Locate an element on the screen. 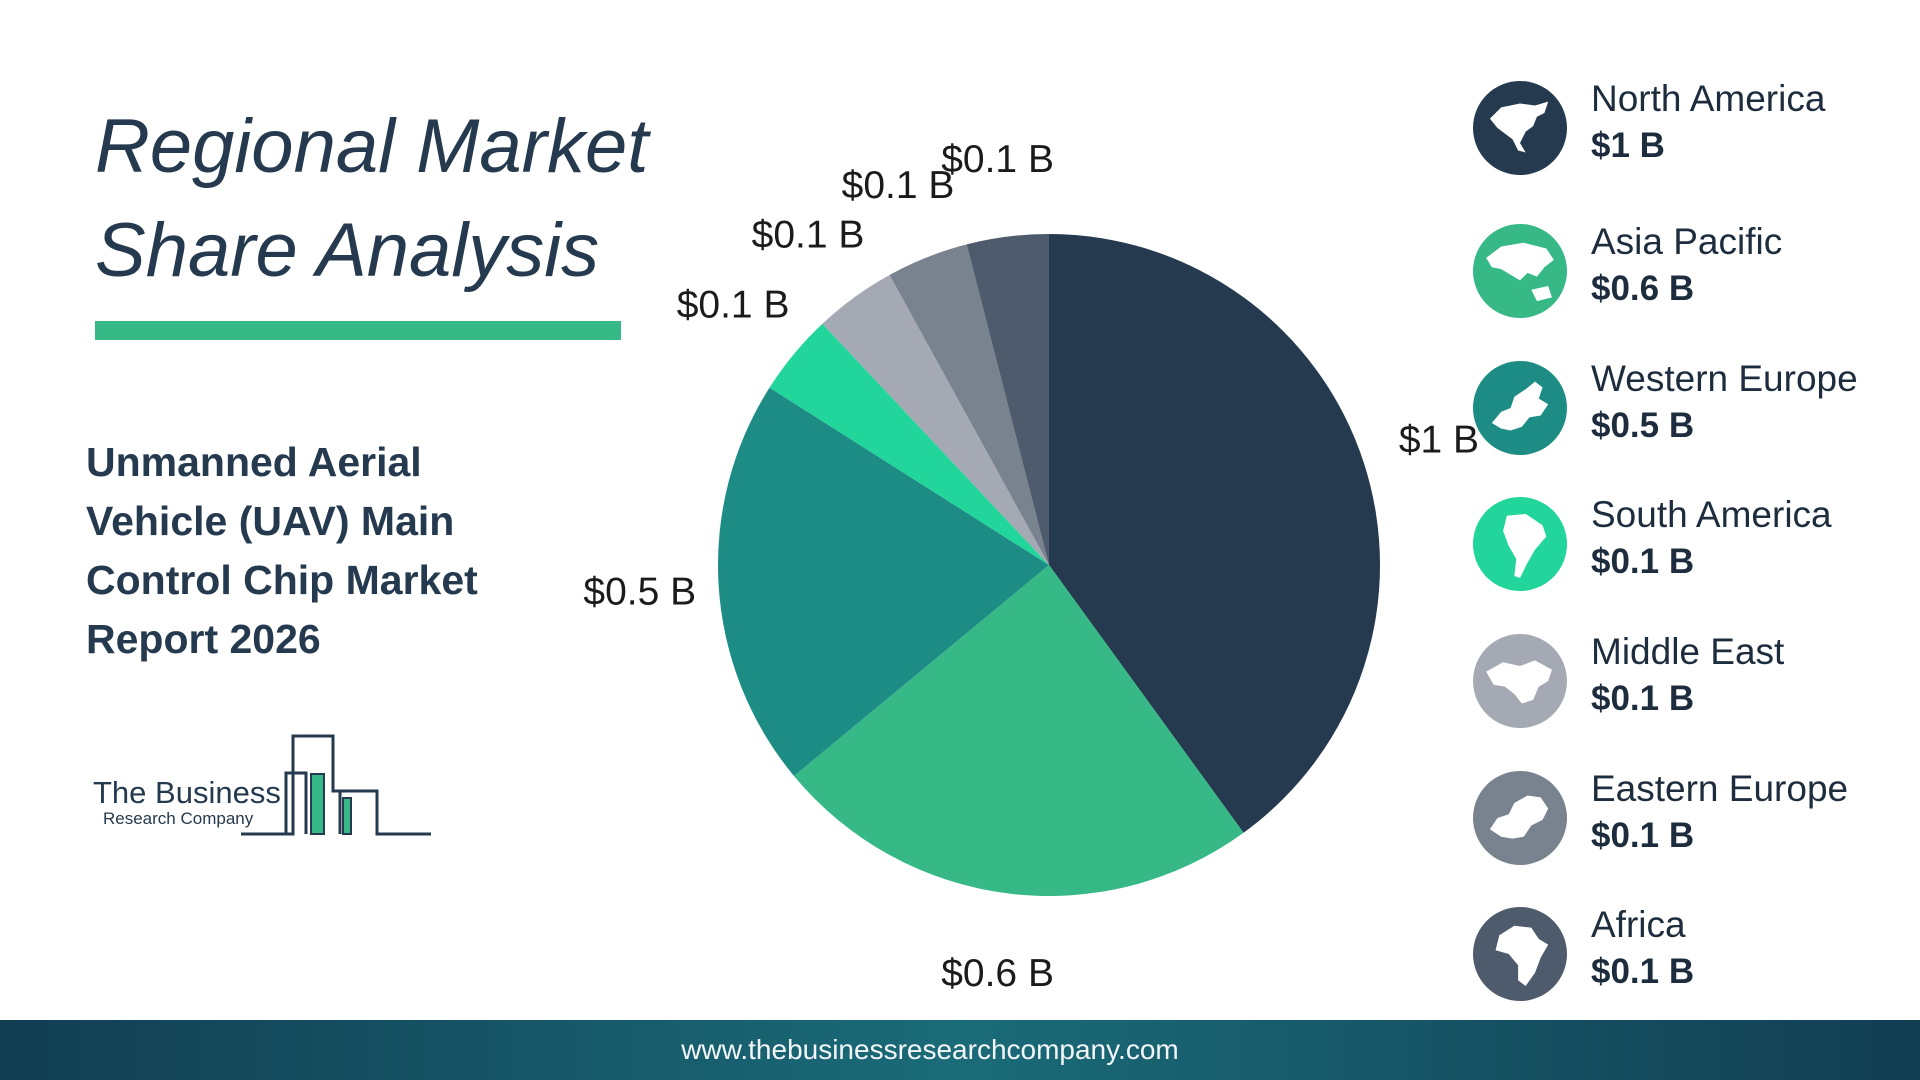 This screenshot has width=1920, height=1080. pie-label-western-europe: $0.5 B is located at coordinates (639, 592).